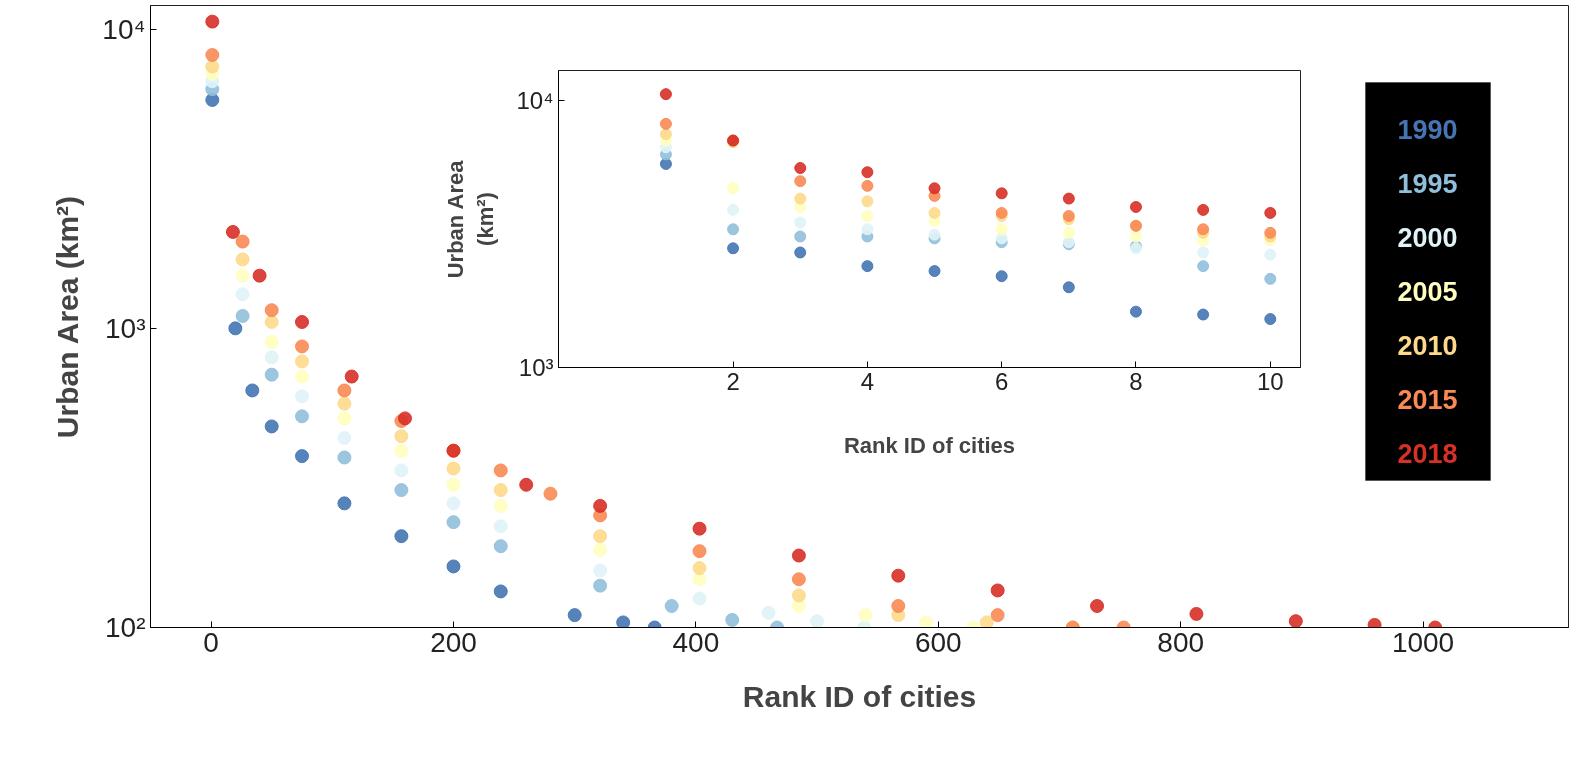 The width and height of the screenshot is (1573, 757). Describe the element at coordinates (1270, 381) in the screenshot. I see `x-tick-label: 10` at that location.